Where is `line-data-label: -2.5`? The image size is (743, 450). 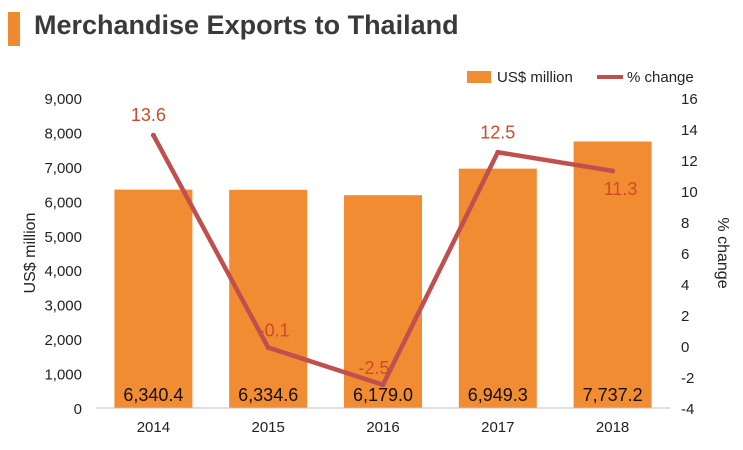 line-data-label: -2.5 is located at coordinates (373, 368).